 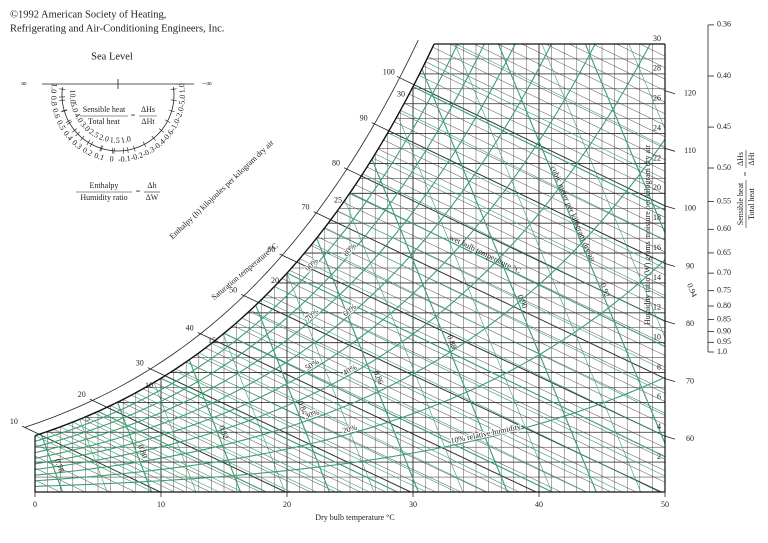 What do you see at coordinates (389, 71) in the screenshot?
I see `enthalpy-tick-label: 100` at bounding box center [389, 71].